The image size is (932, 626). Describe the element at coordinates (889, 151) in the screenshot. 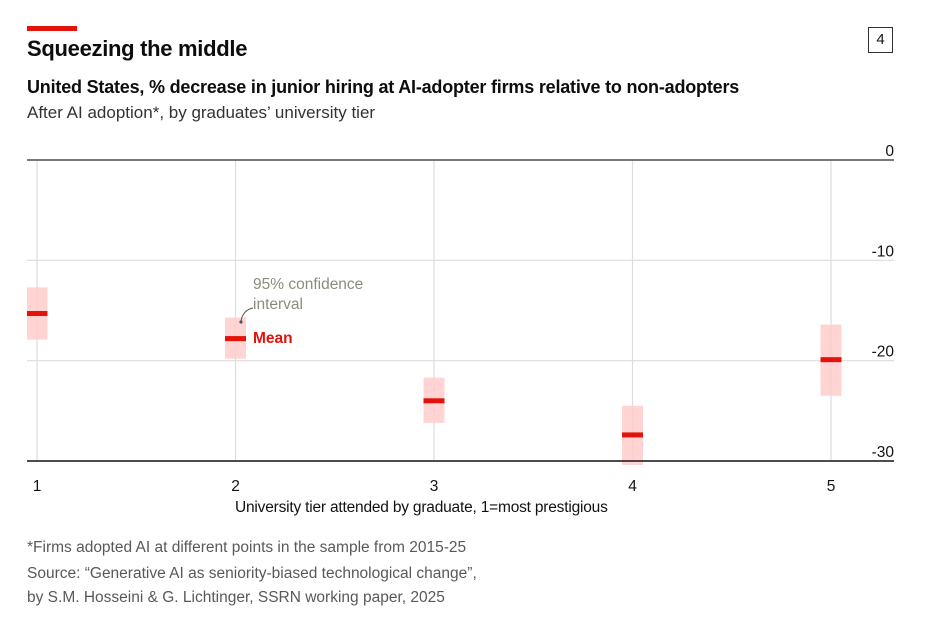

I see `y-tick-label: 0` at that location.